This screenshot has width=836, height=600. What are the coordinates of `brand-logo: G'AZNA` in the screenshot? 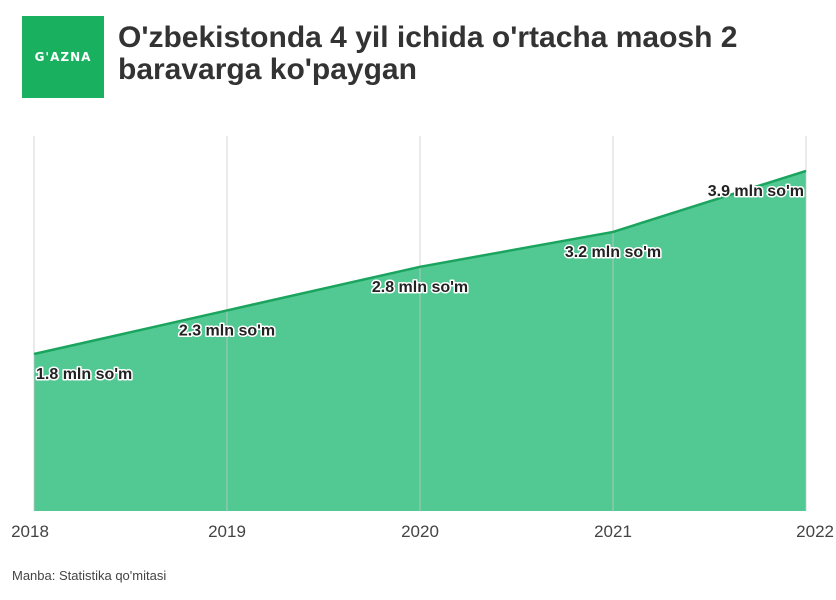 It's located at (63, 57).